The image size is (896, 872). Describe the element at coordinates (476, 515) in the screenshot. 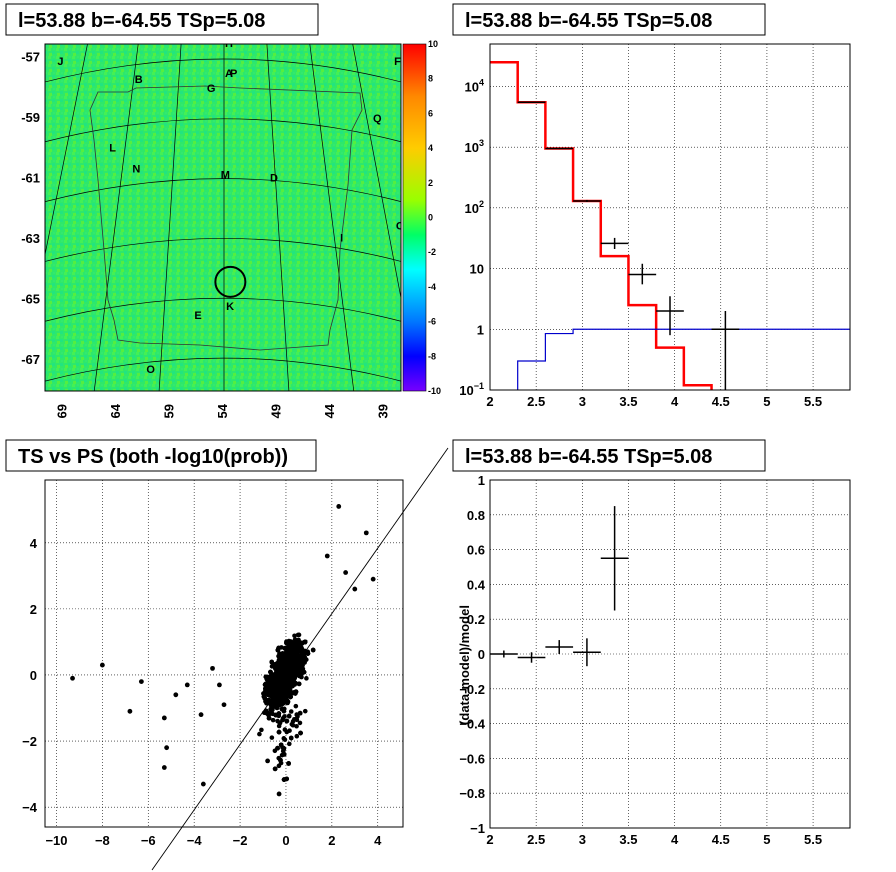

I see `residuals-y-tick: 0.8` at that location.